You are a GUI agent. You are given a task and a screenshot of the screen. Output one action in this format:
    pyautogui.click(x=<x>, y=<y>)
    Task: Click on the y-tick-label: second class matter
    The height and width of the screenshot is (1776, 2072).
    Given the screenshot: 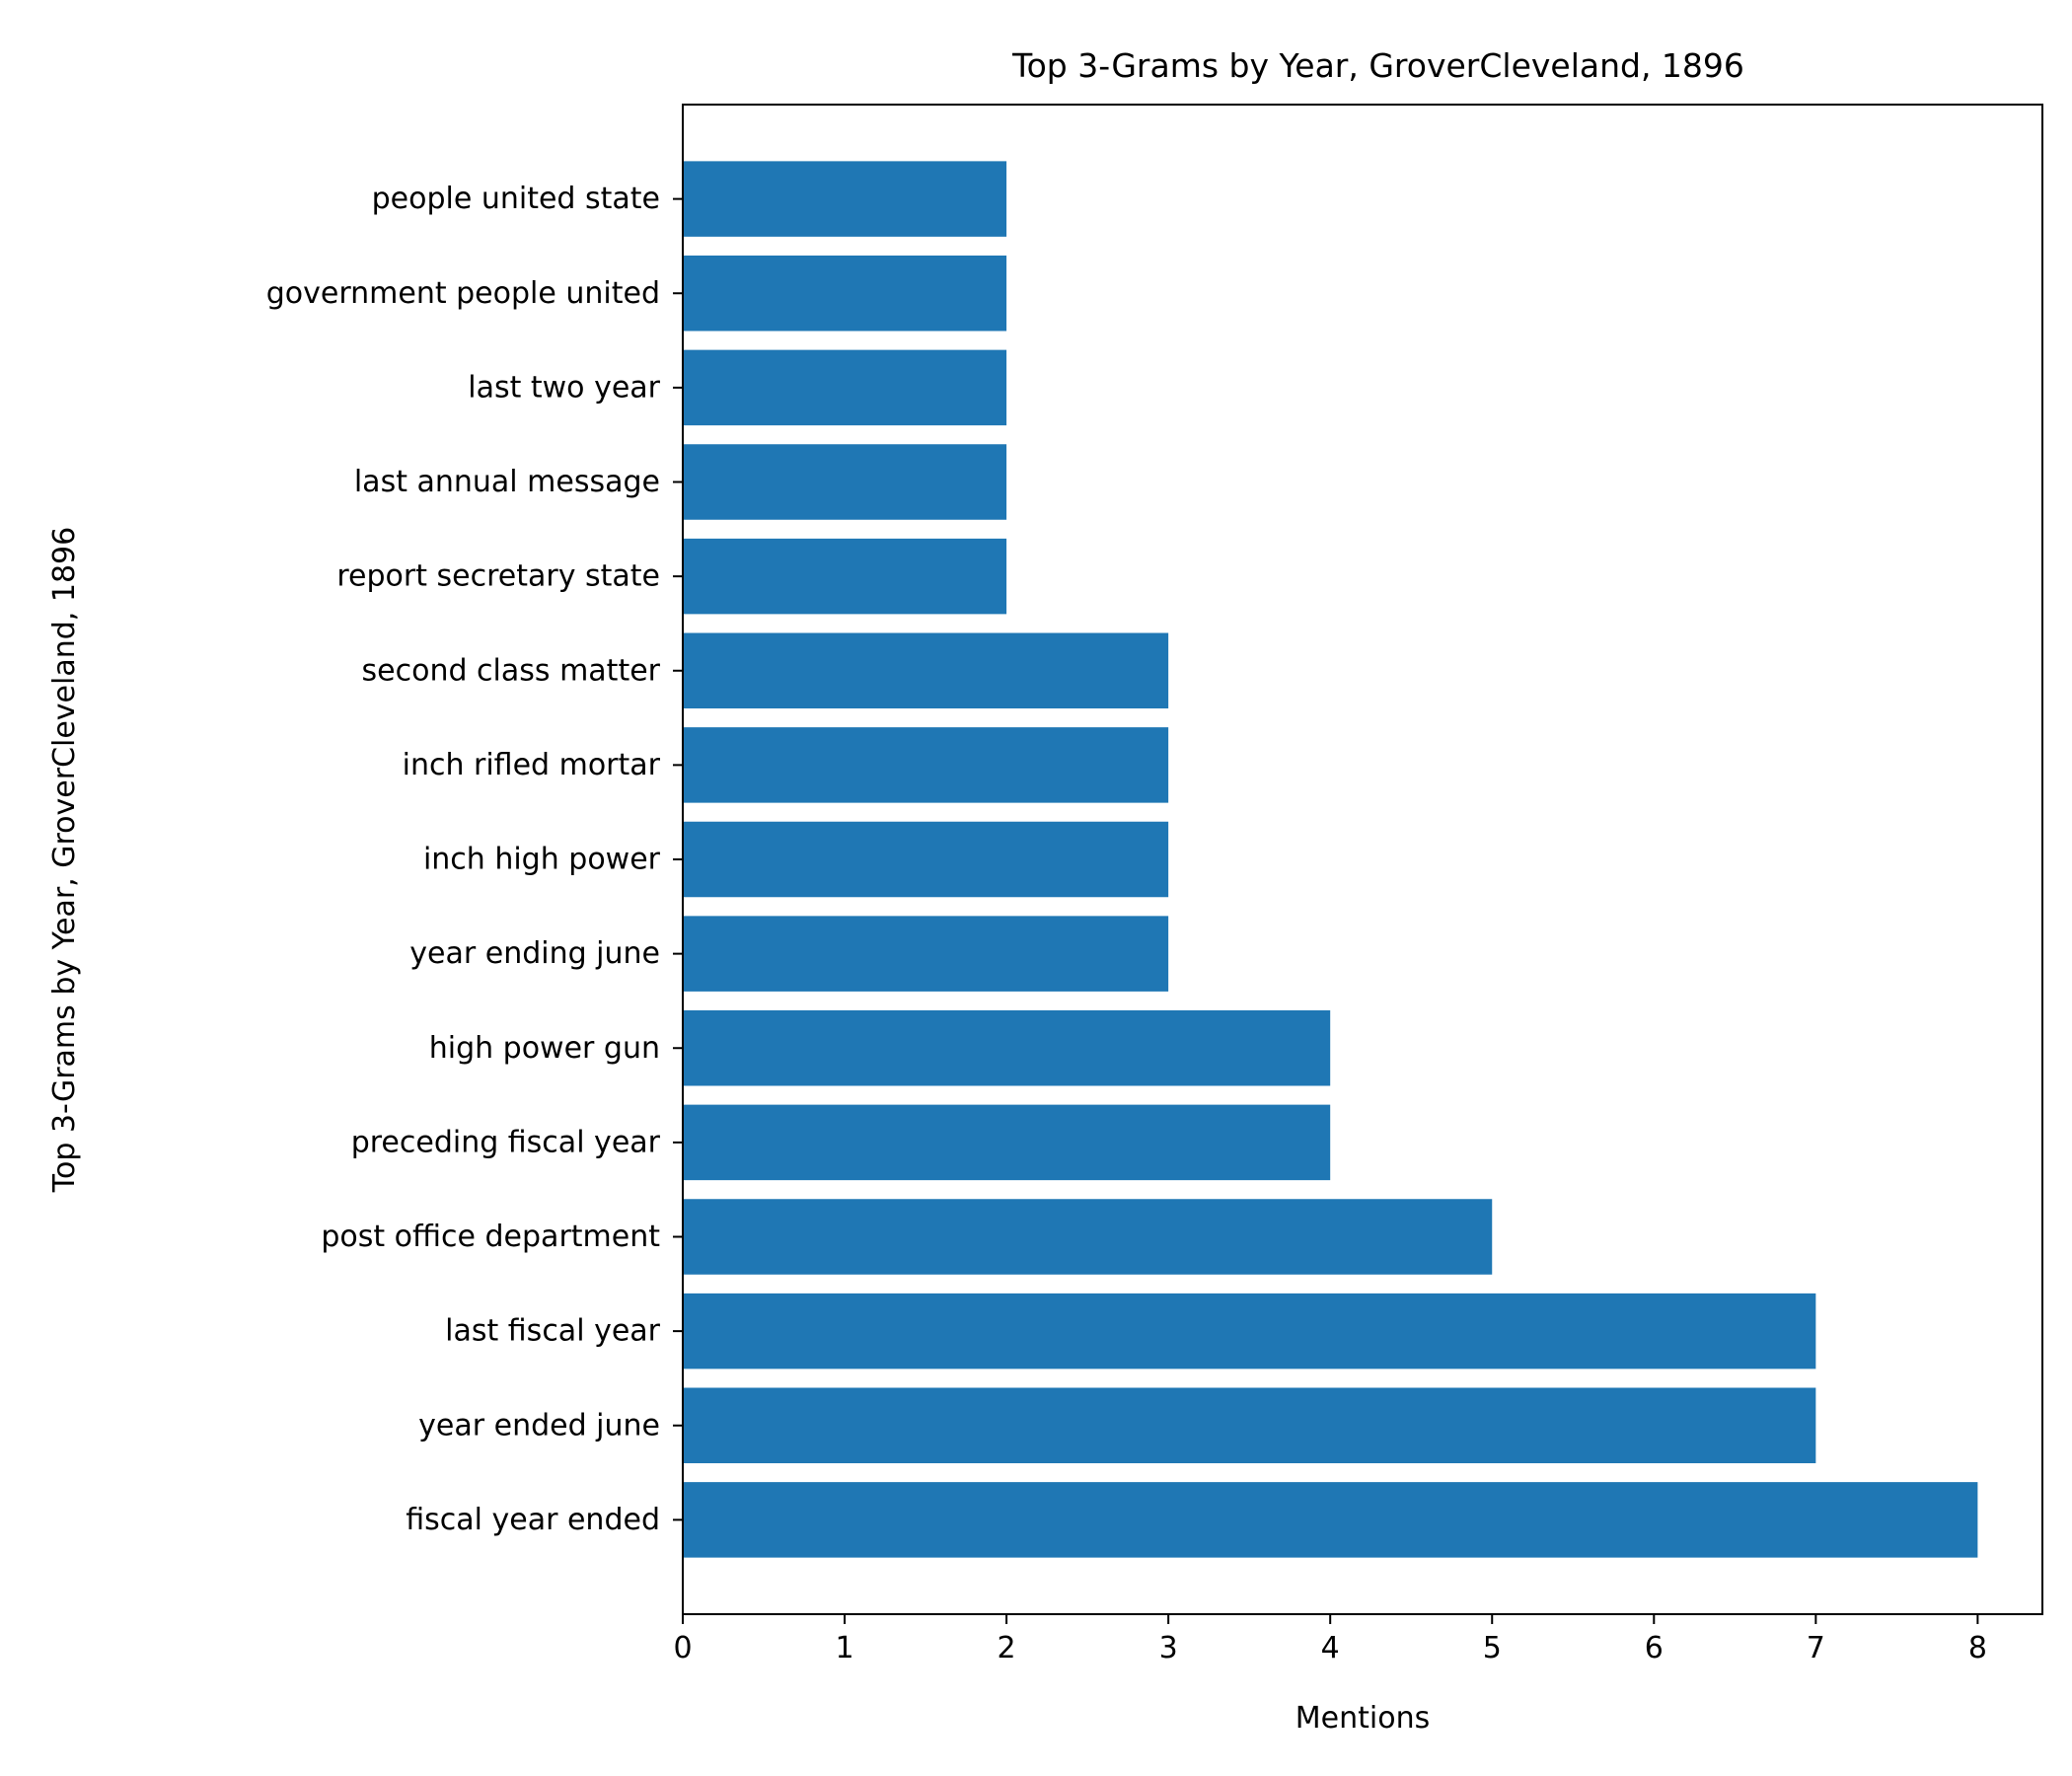 What is the action you would take?
    pyautogui.click(x=512, y=670)
    